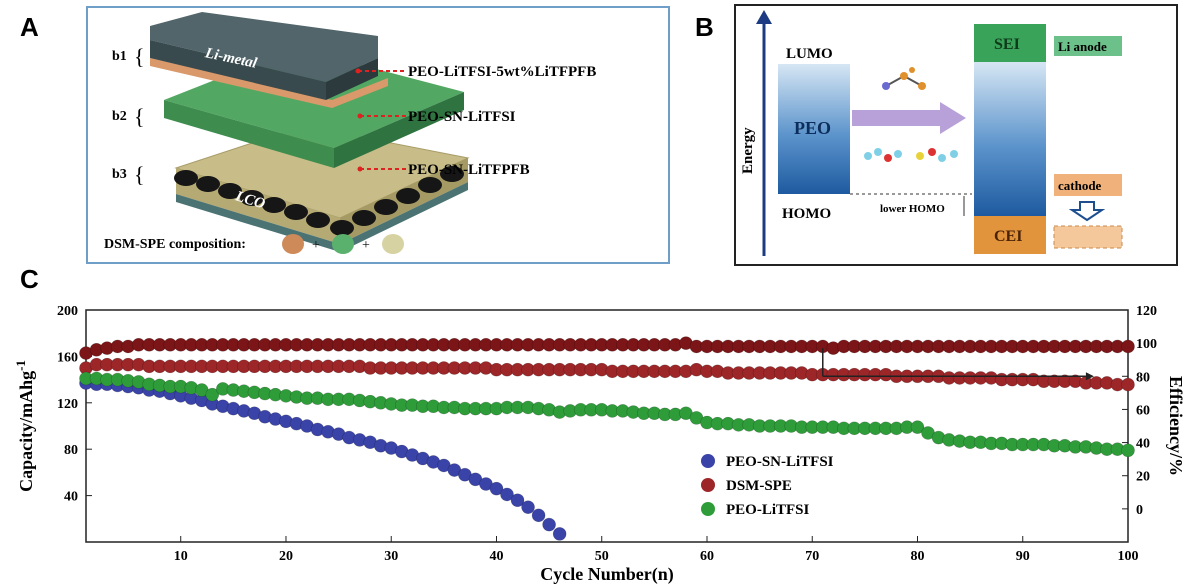  Describe the element at coordinates (238, 70) in the screenshot. I see `li-metal-front` at that location.